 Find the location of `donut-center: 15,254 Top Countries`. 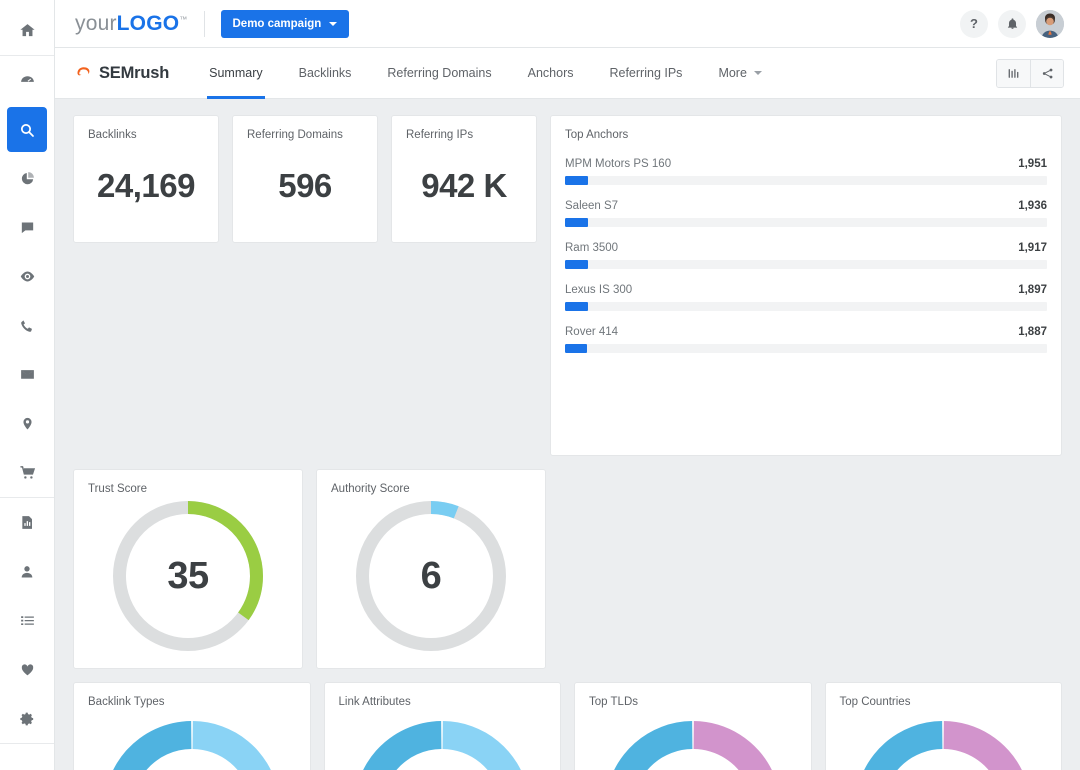

donut-center: 15,254 Top Countries is located at coordinates (943, 744).